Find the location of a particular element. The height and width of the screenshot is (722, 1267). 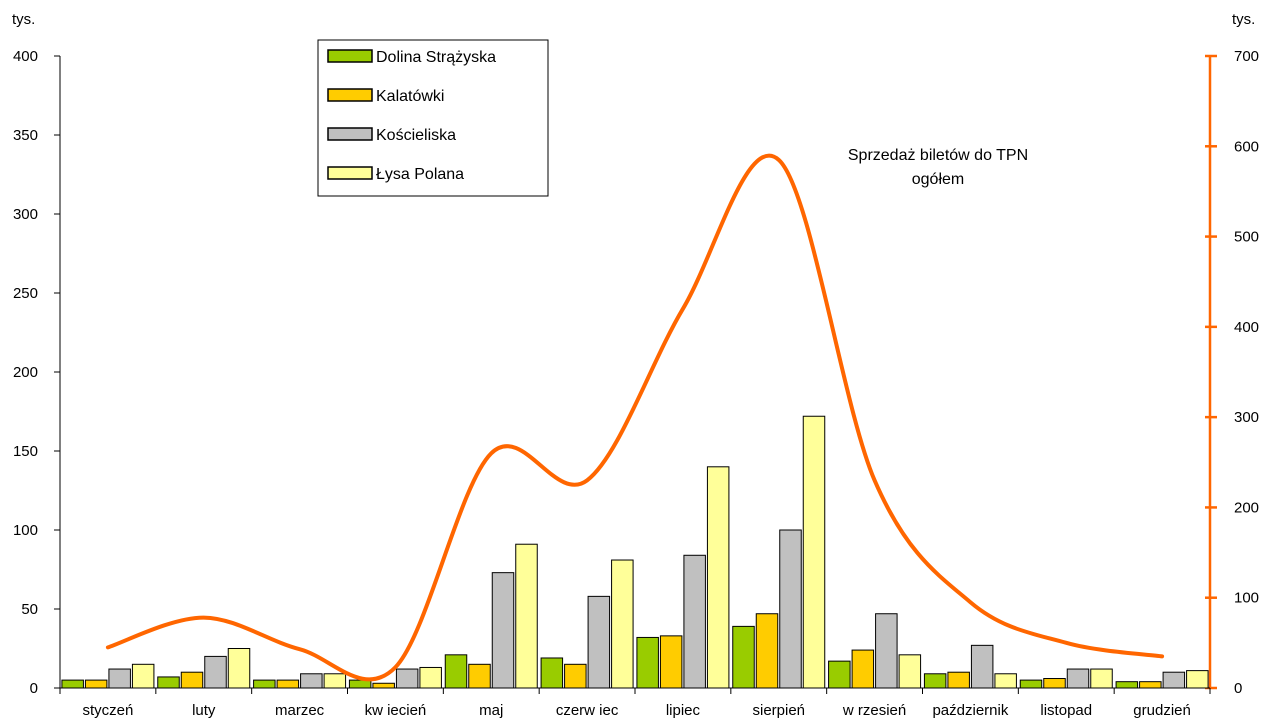

x-tick-label: grudzień is located at coordinates (1162, 710).